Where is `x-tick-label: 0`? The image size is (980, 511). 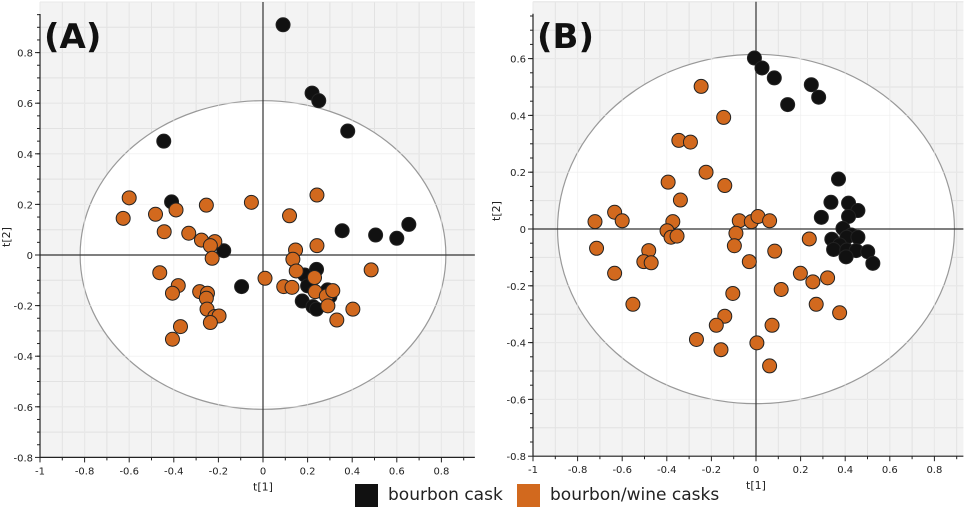 x-tick-label: 0 is located at coordinates (263, 471).